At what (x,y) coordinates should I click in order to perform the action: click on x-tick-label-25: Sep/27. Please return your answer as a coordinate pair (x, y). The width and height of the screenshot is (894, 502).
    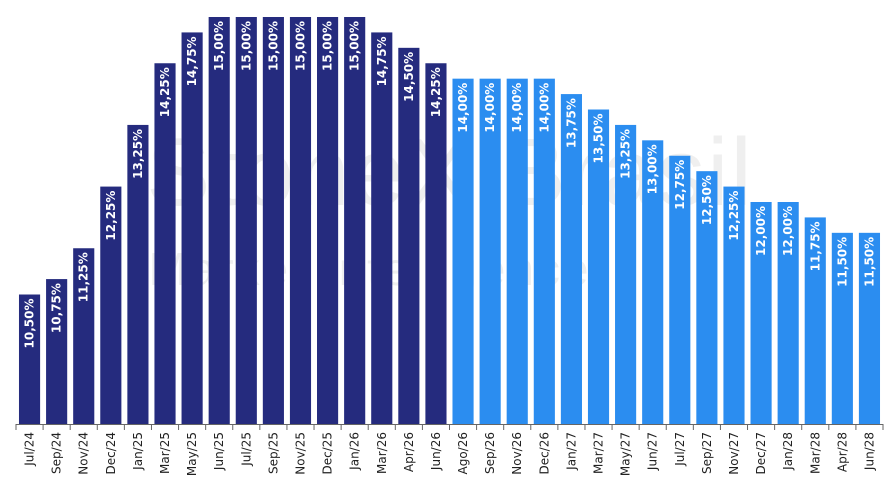
    Looking at the image, I should click on (707, 453).